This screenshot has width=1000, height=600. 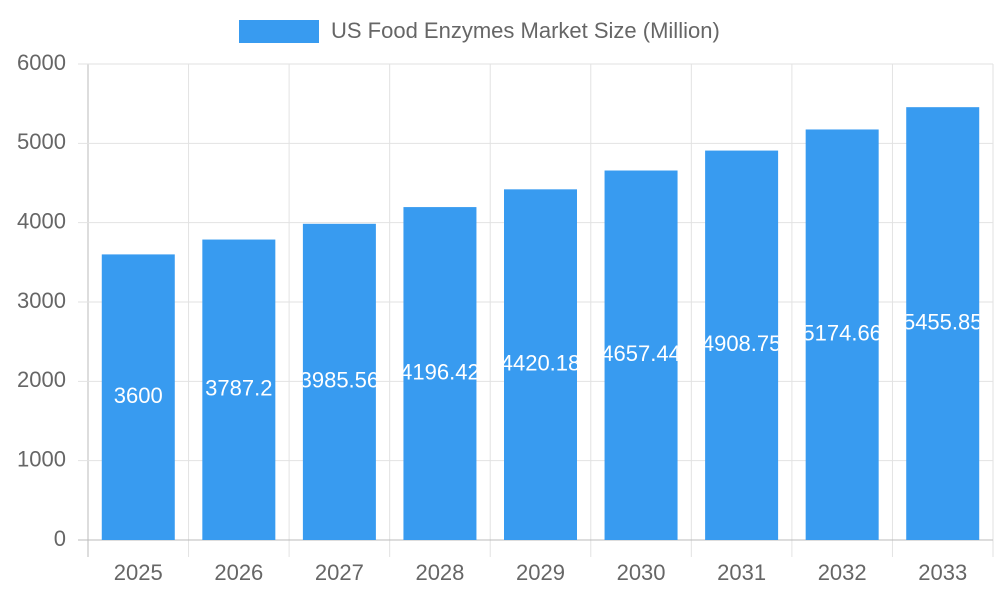 What do you see at coordinates (439, 572) in the screenshot?
I see `x-tick-label: 2028` at bounding box center [439, 572].